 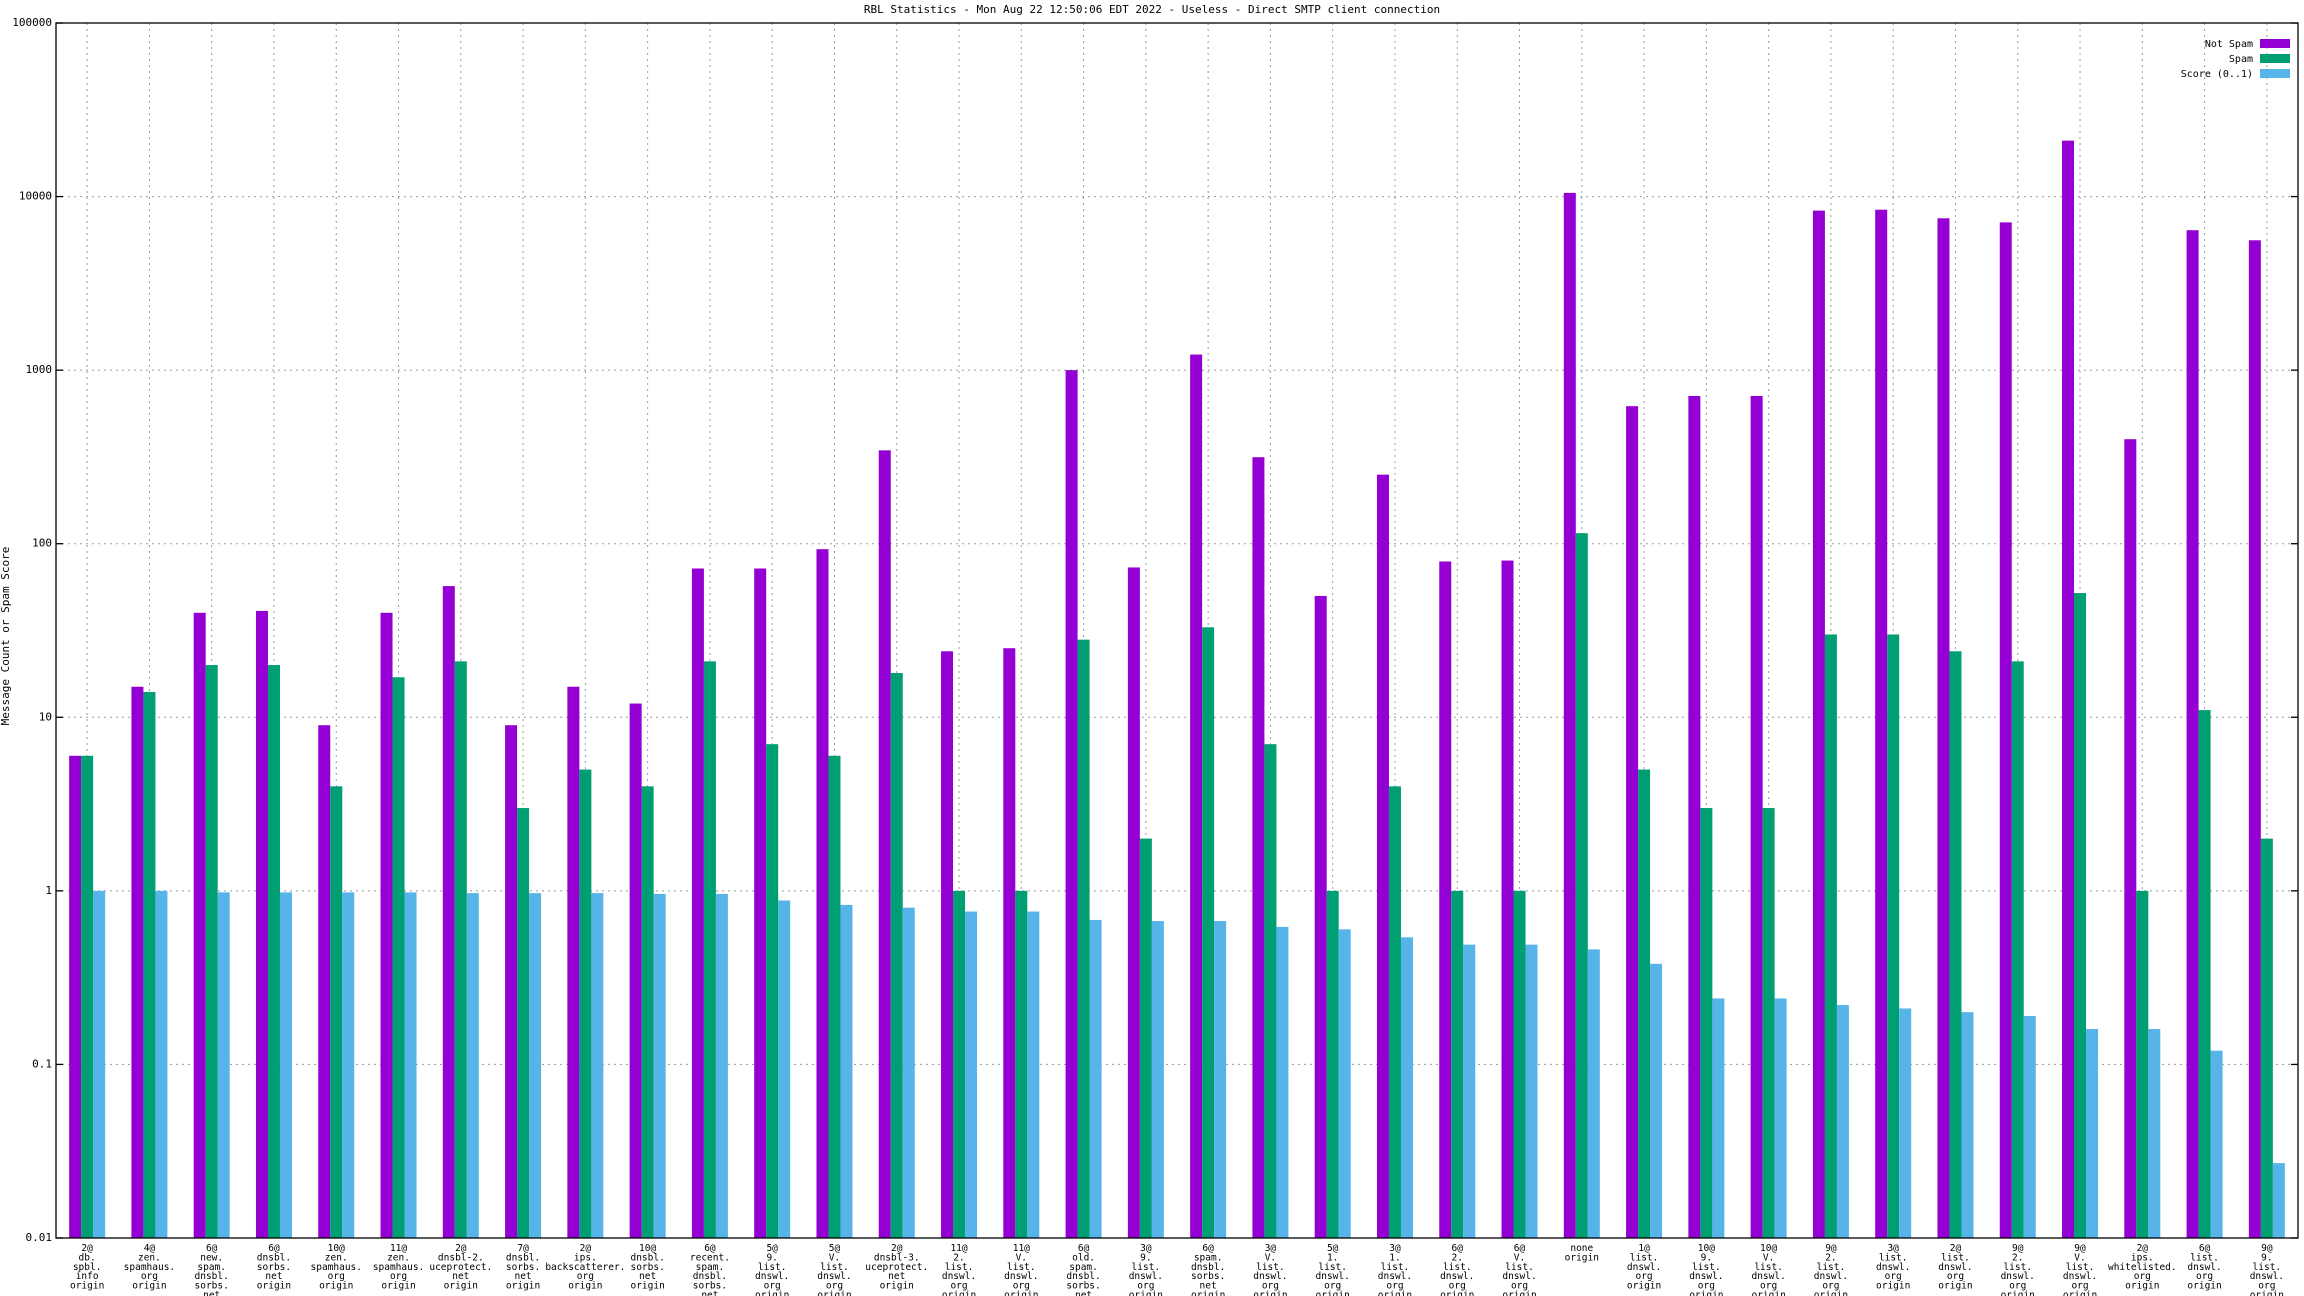 What do you see at coordinates (336, 1267) in the screenshot?
I see `x-tick-label: 10@ zen. spamhaus. org origin` at bounding box center [336, 1267].